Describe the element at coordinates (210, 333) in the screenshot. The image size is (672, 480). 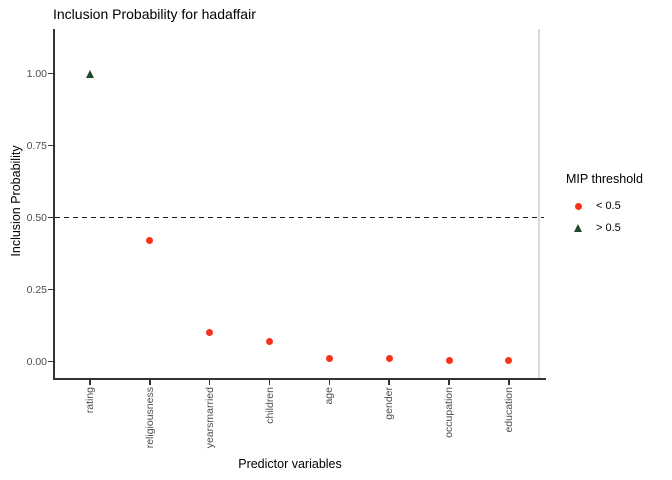
I see `data-point-yearsmarried` at that location.